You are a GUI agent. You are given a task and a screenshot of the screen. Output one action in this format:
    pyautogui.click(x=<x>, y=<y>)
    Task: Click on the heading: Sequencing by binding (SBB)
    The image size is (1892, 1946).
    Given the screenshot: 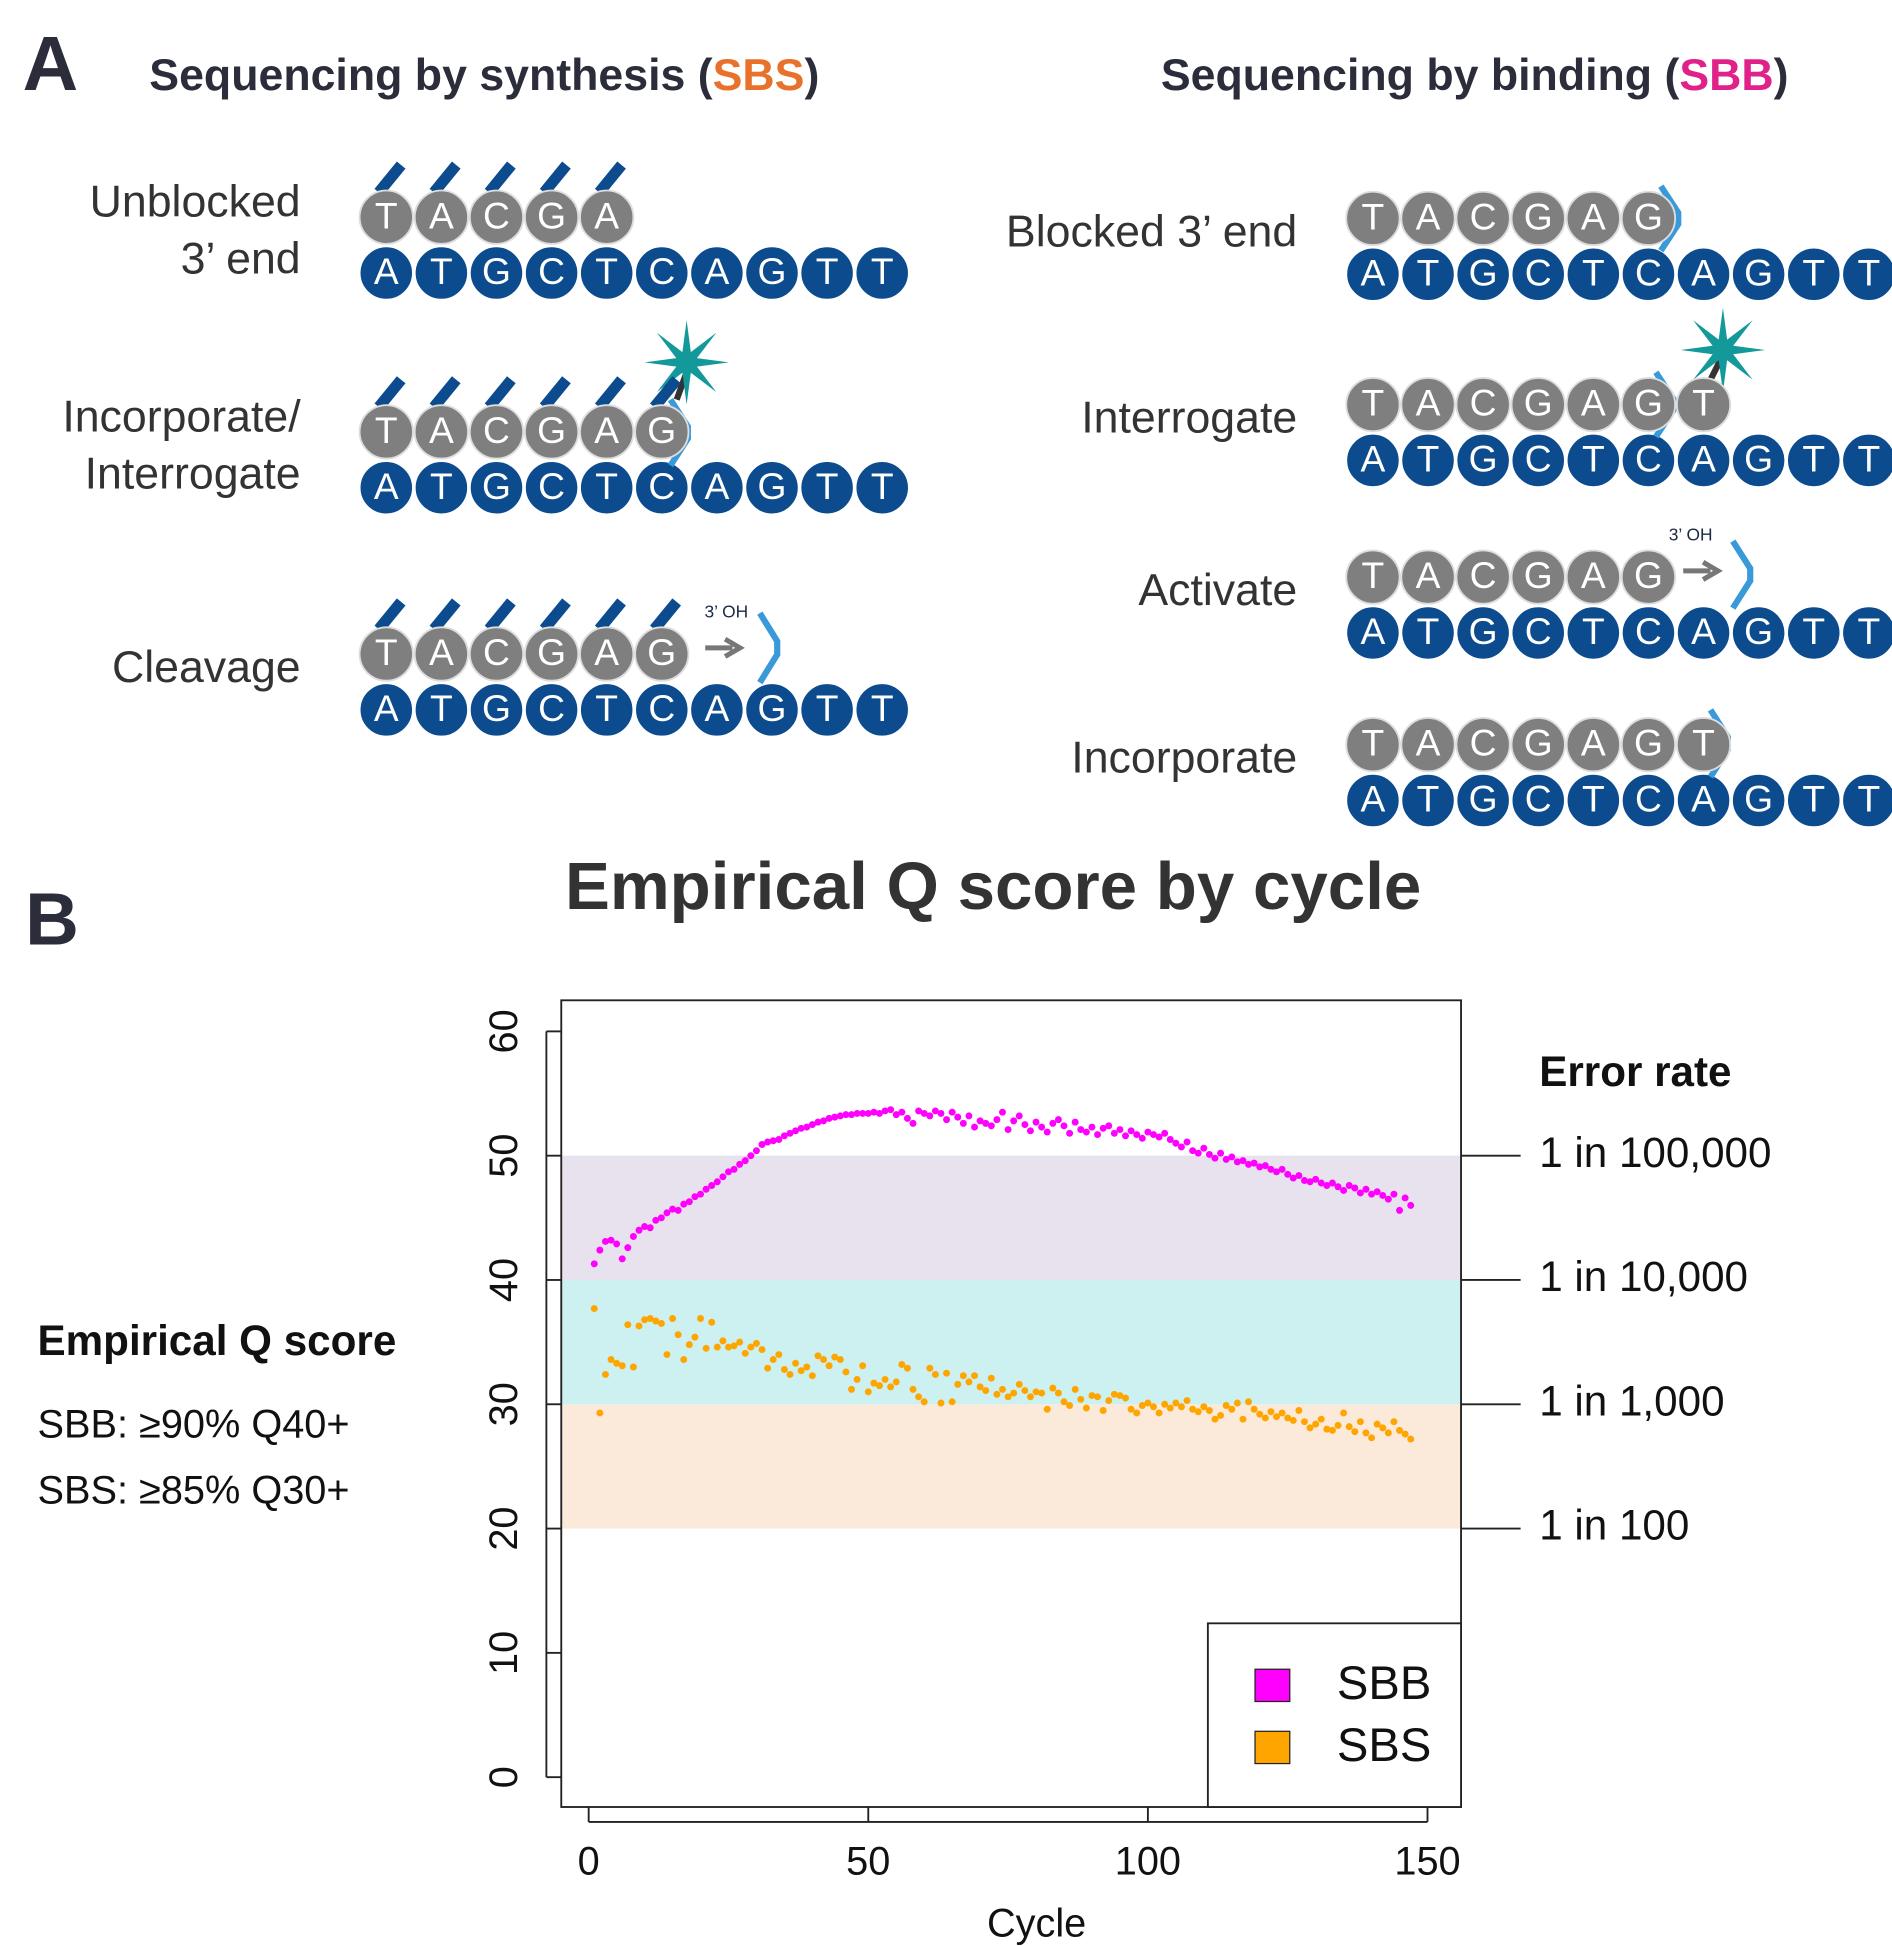 What is the action you would take?
    pyautogui.click(x=1475, y=75)
    